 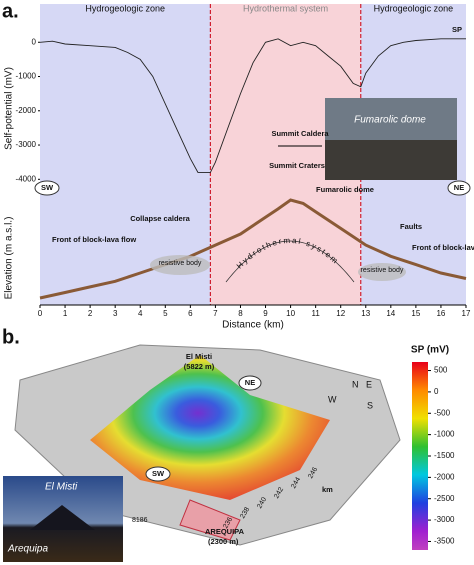 I want to click on x-axis-label: Distance (km), so click(x=253, y=325).